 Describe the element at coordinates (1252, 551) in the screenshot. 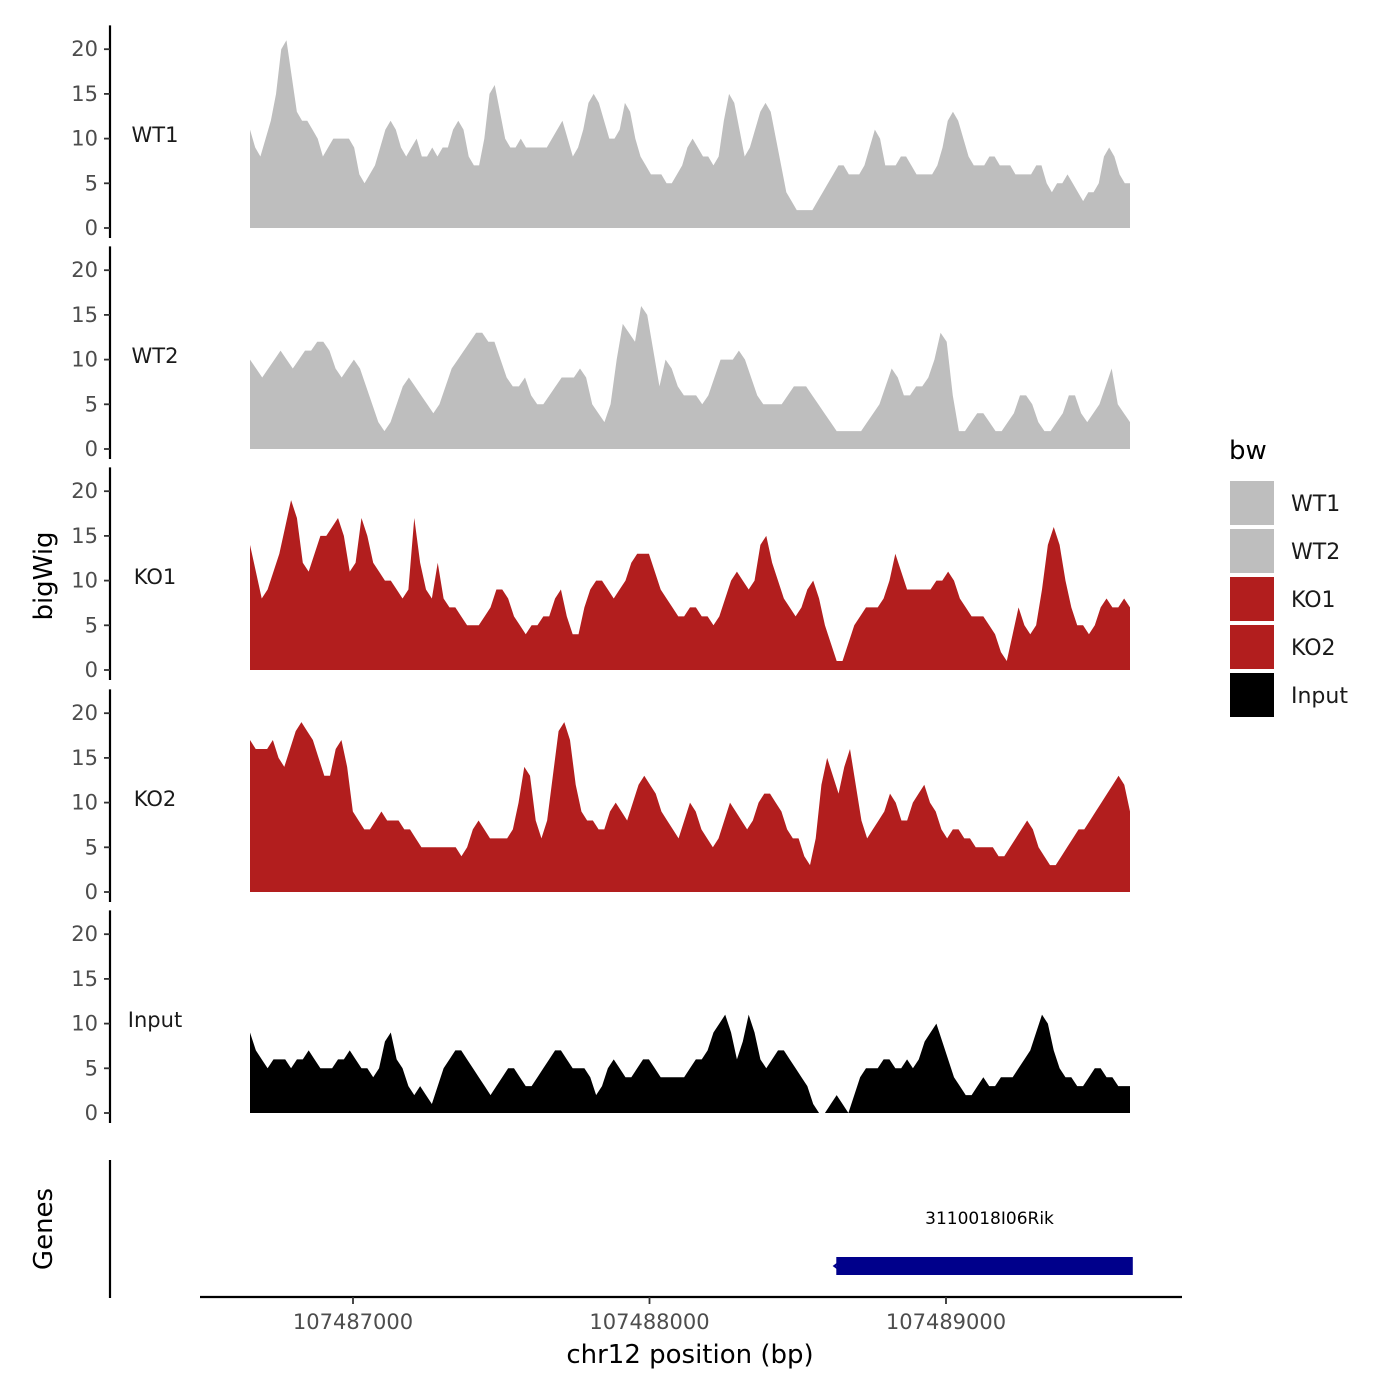

I see `legend-key-wt2` at that location.